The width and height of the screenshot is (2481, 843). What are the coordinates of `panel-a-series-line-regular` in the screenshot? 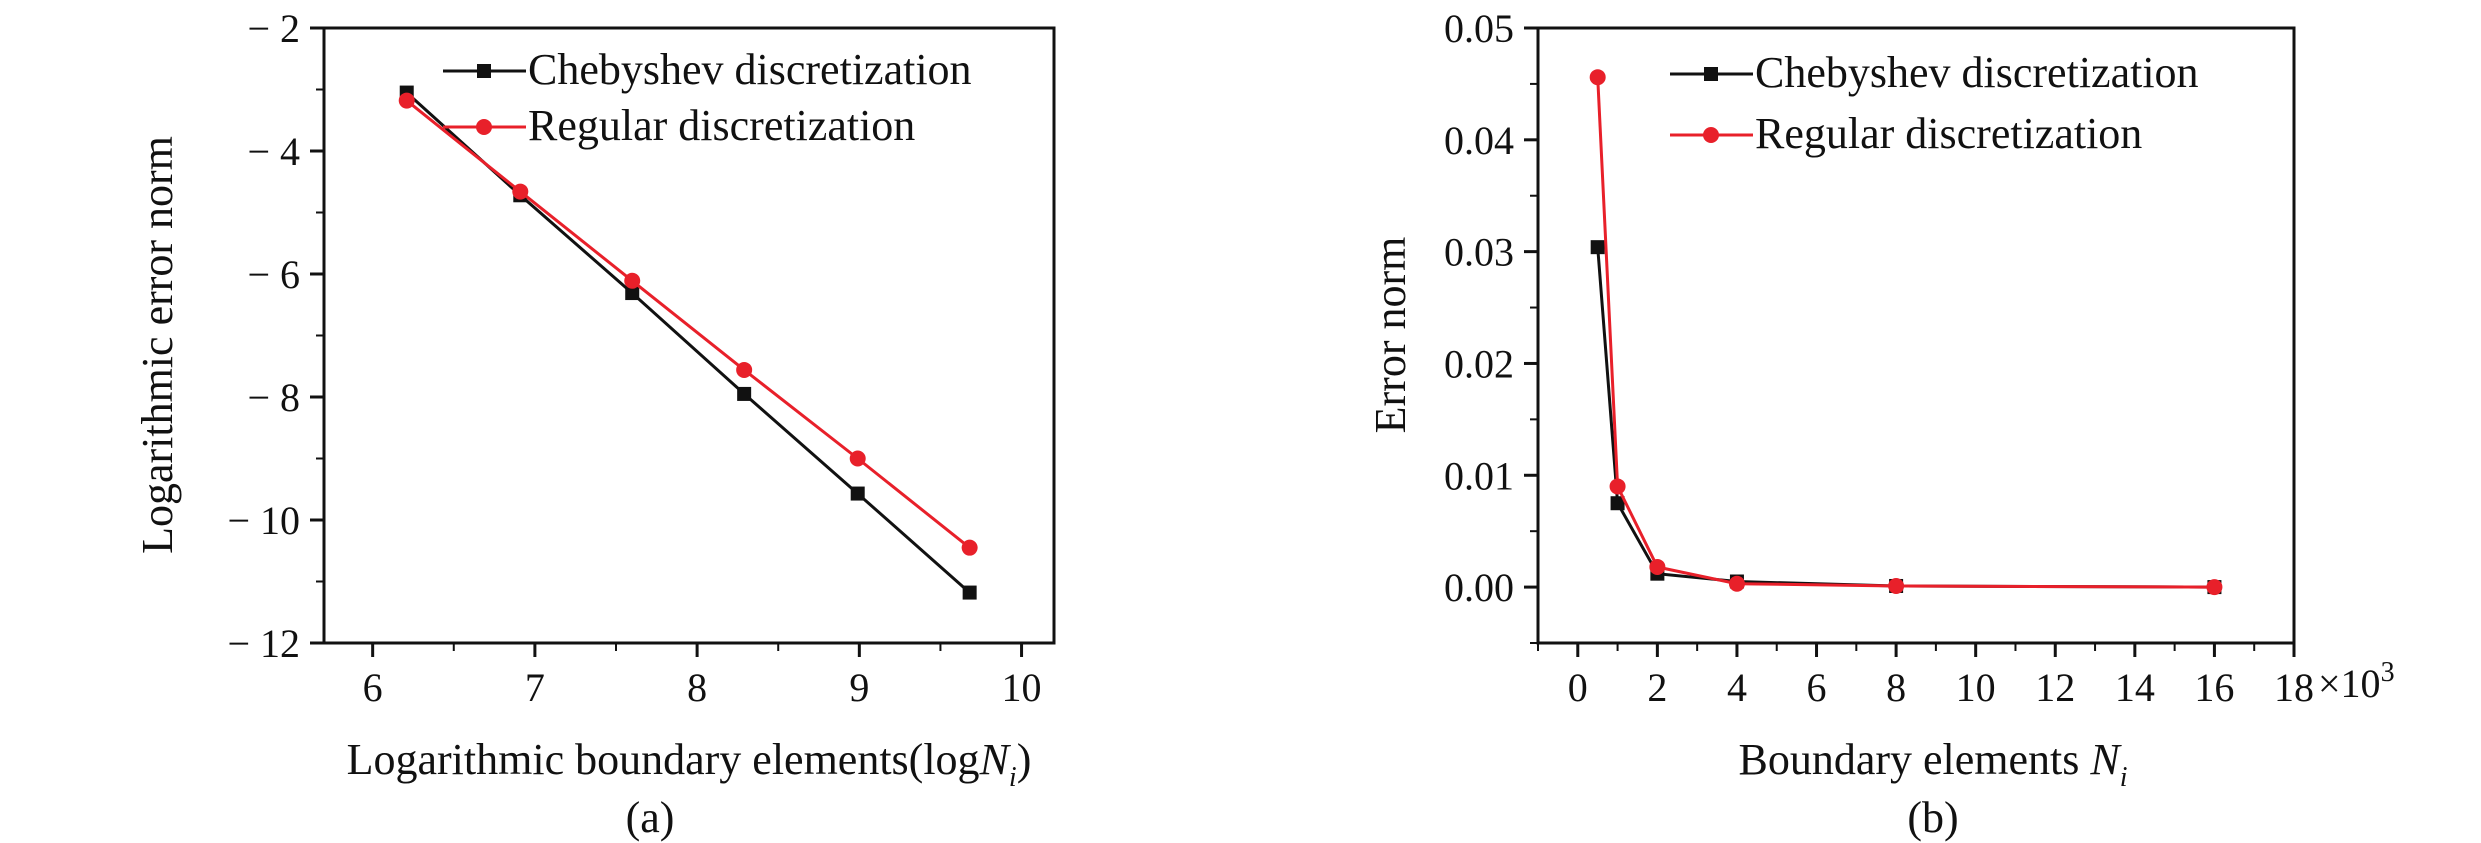 It's located at (688, 324).